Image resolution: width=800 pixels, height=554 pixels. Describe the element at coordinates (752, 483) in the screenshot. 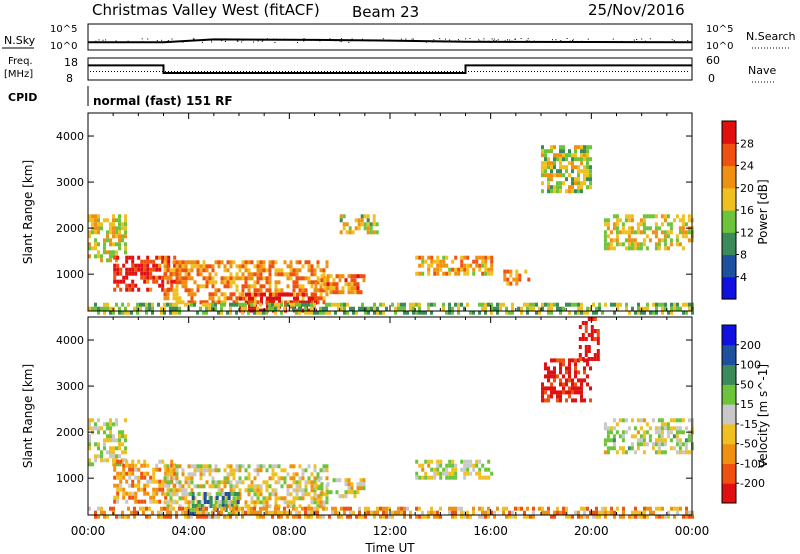

I see `colorbar-tick-label: -200` at that location.